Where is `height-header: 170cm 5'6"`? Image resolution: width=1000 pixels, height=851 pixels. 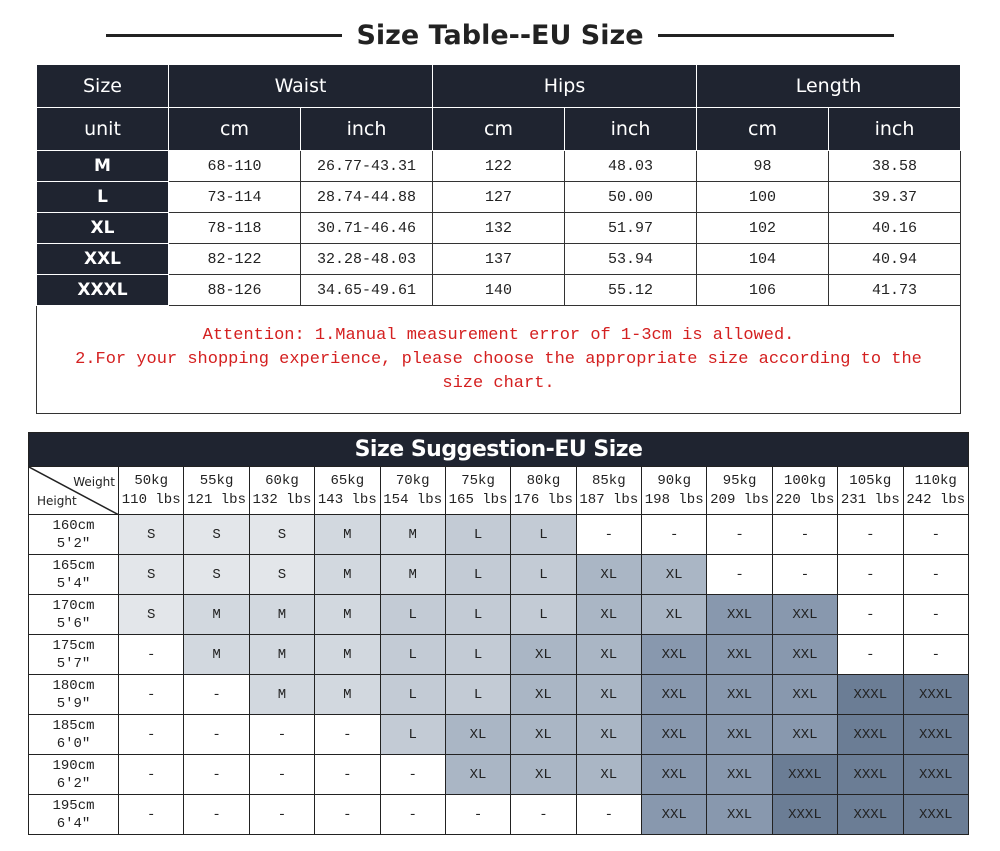 height-header: 170cm 5'6" is located at coordinates (73, 614).